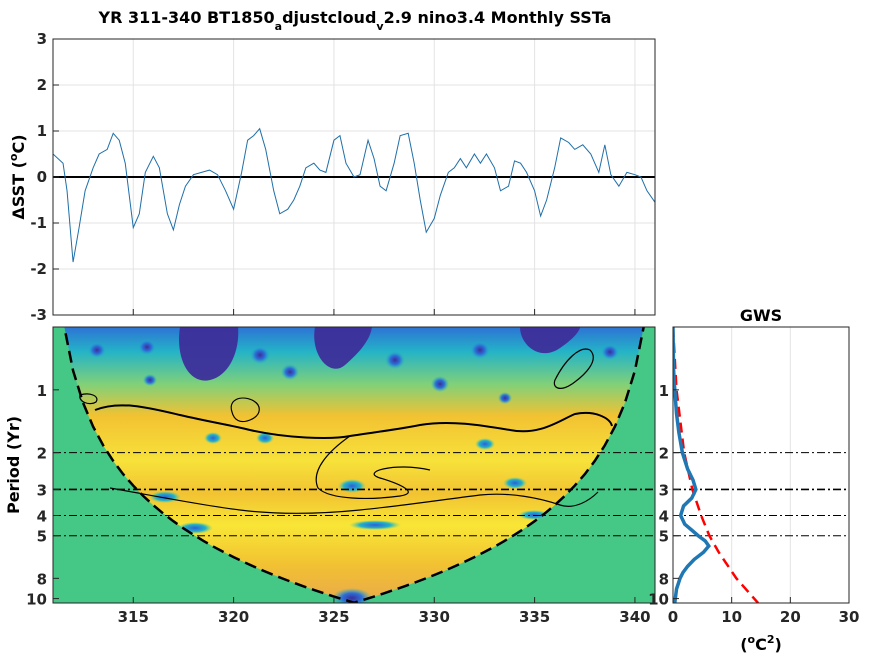  I want to click on x-tick-label: 0, so click(673, 617).